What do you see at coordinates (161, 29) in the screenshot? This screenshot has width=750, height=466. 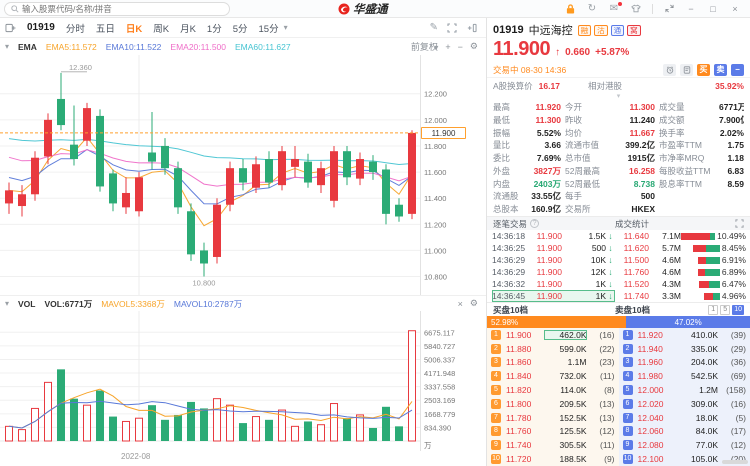 I see `tab-周K: 周K` at bounding box center [161, 29].